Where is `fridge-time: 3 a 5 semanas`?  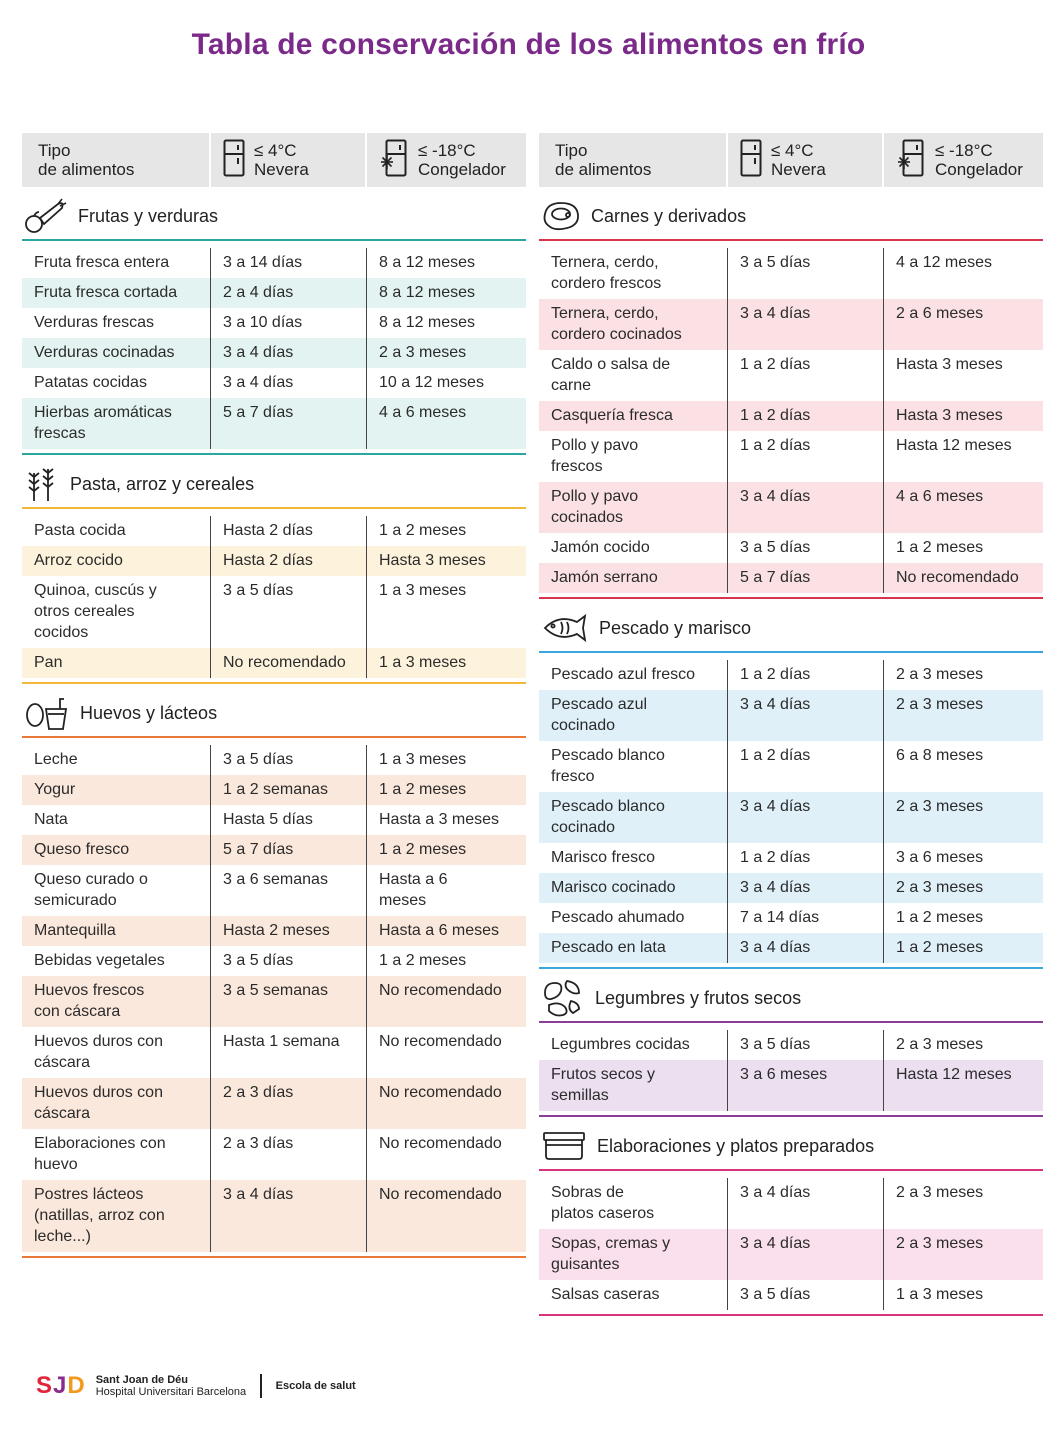
fridge-time: 3 a 5 semanas is located at coordinates (289, 1001).